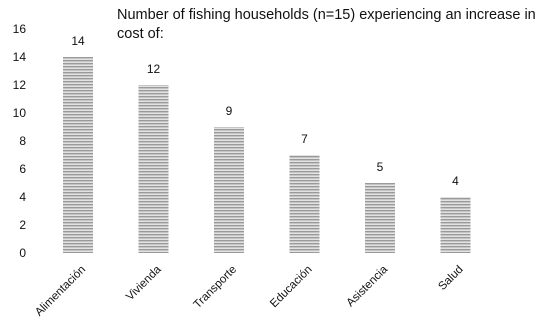 The height and width of the screenshot is (327, 542). Describe the element at coordinates (20, 113) in the screenshot. I see `y-tick-label: 10` at that location.